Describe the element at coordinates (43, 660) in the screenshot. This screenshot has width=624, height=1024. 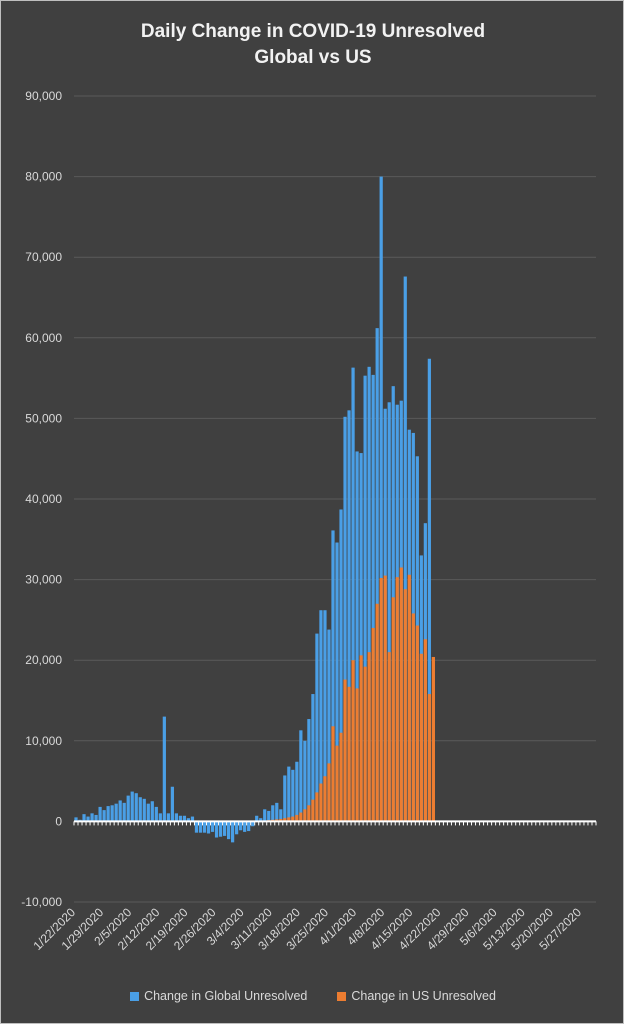
I see `y-tick-label: 20,000` at that location.